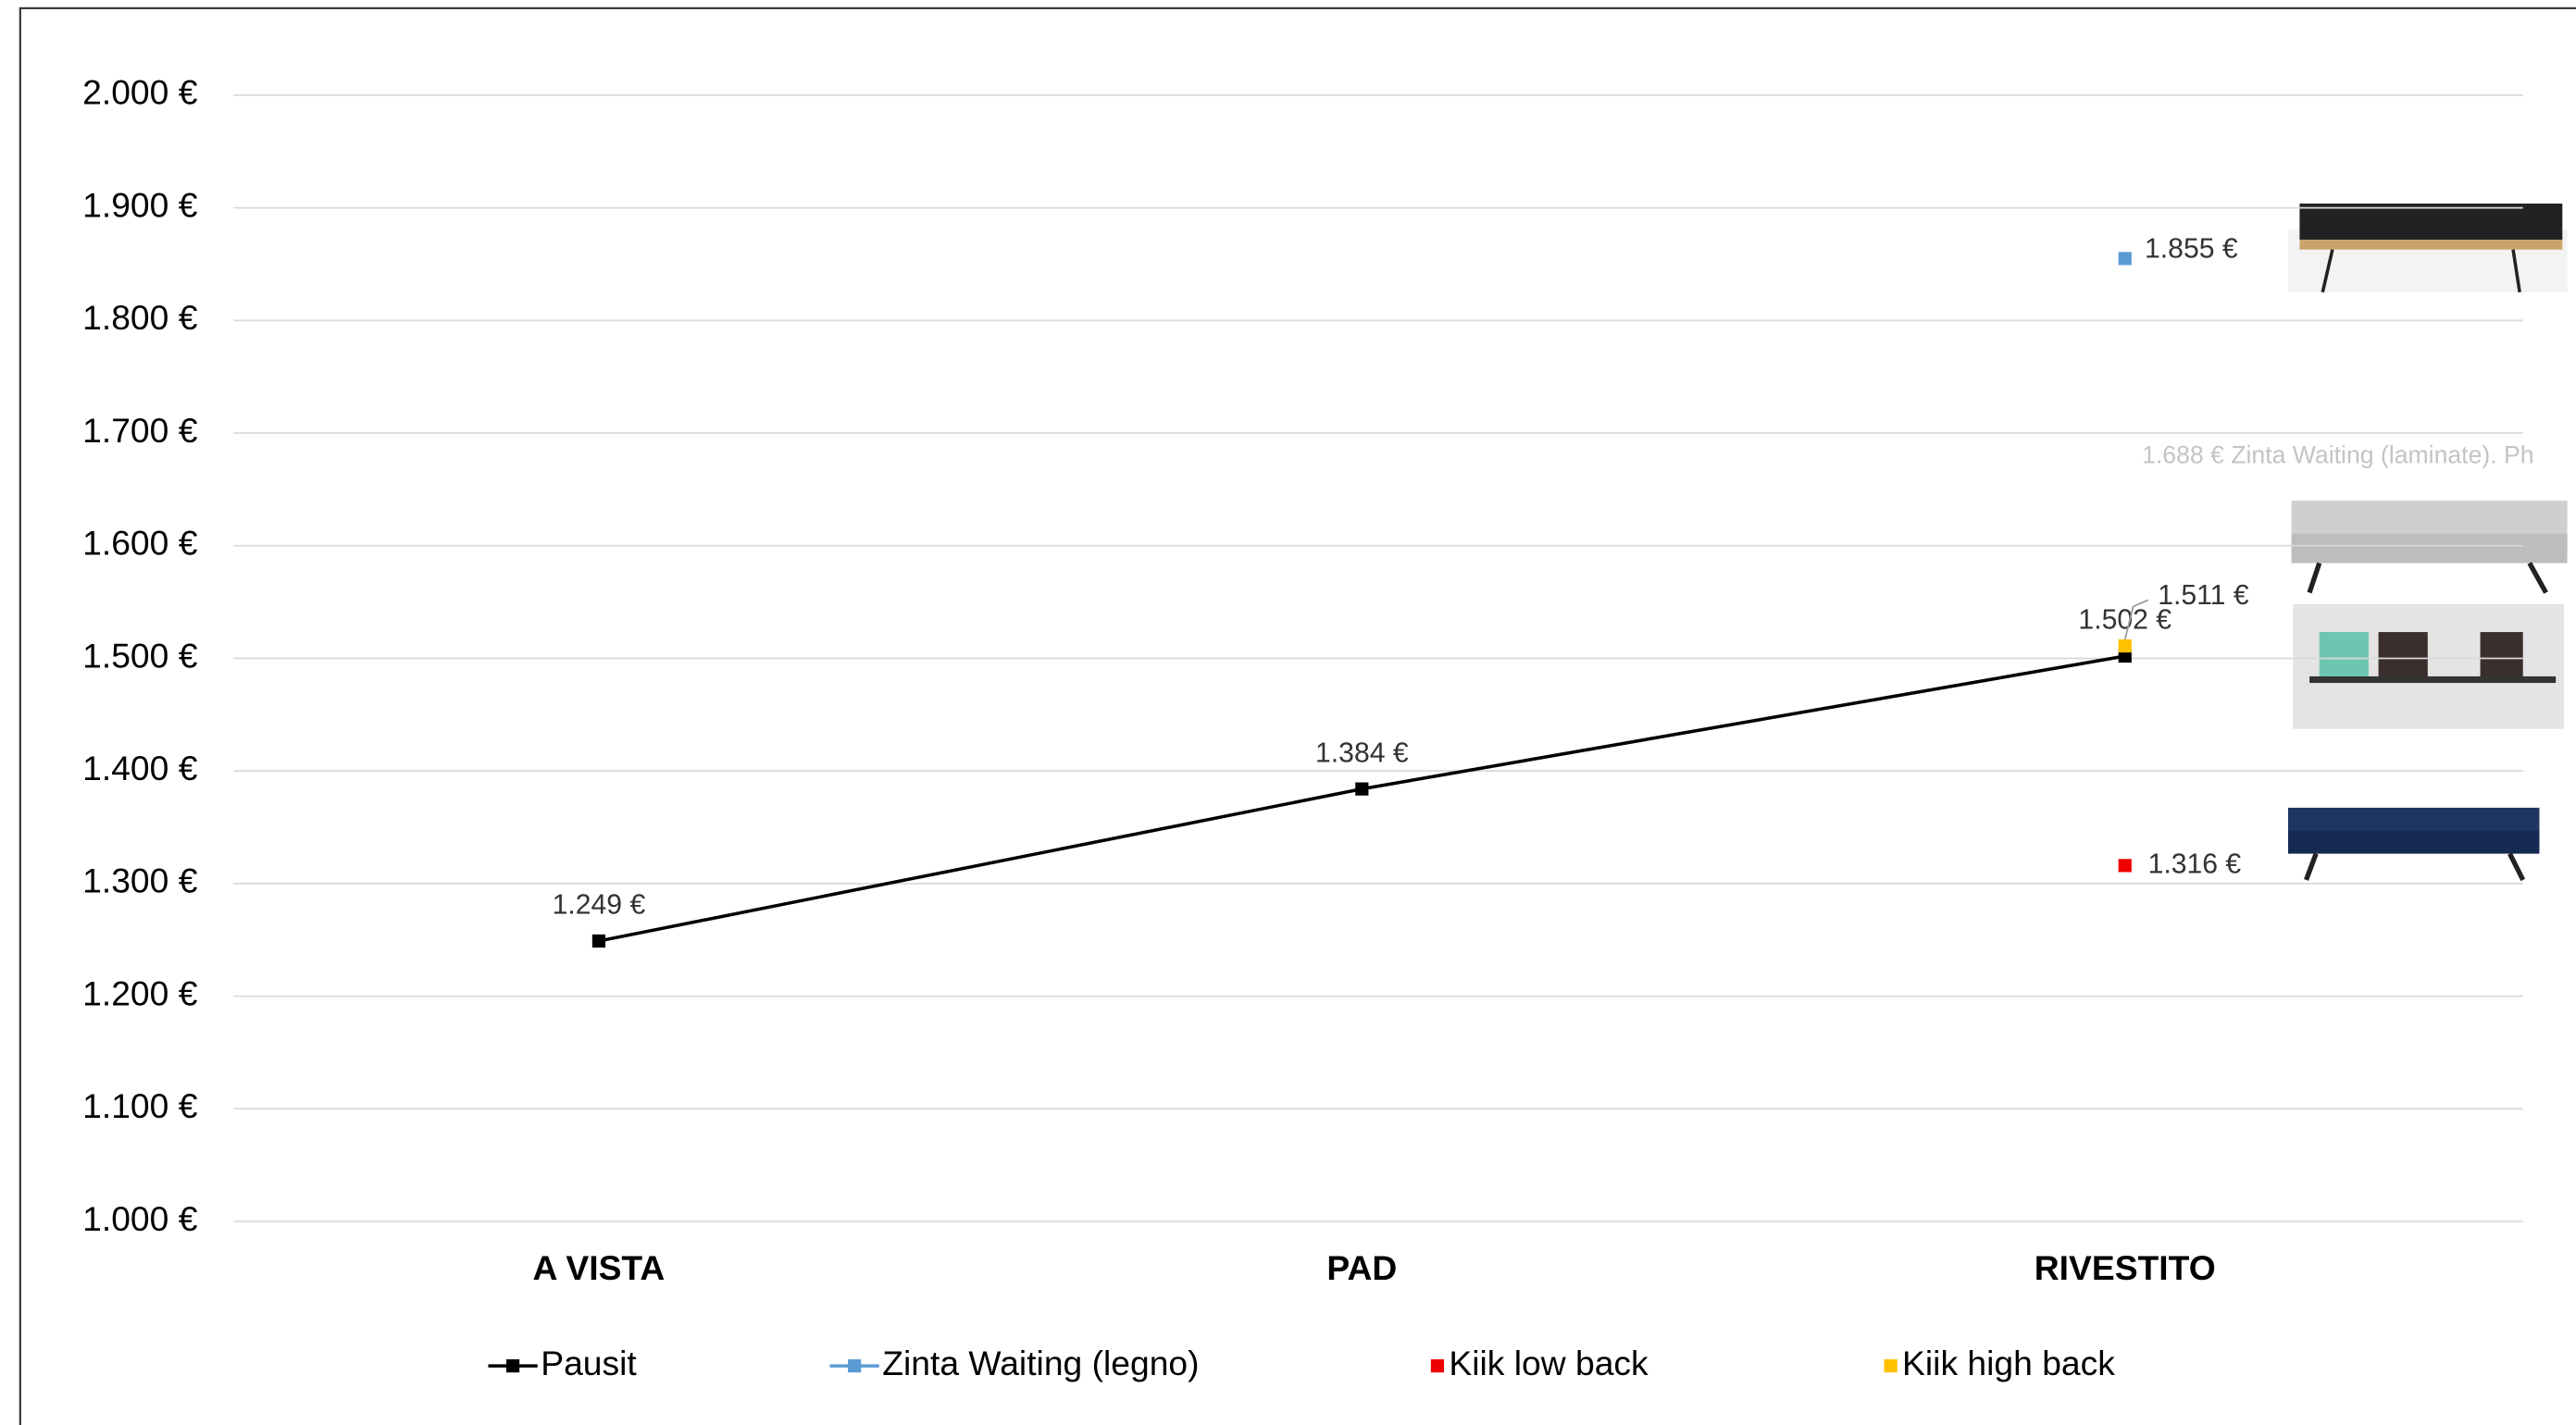  Describe the element at coordinates (2125, 1267) in the screenshot. I see `x-tick-label: RIVESTITO` at that location.